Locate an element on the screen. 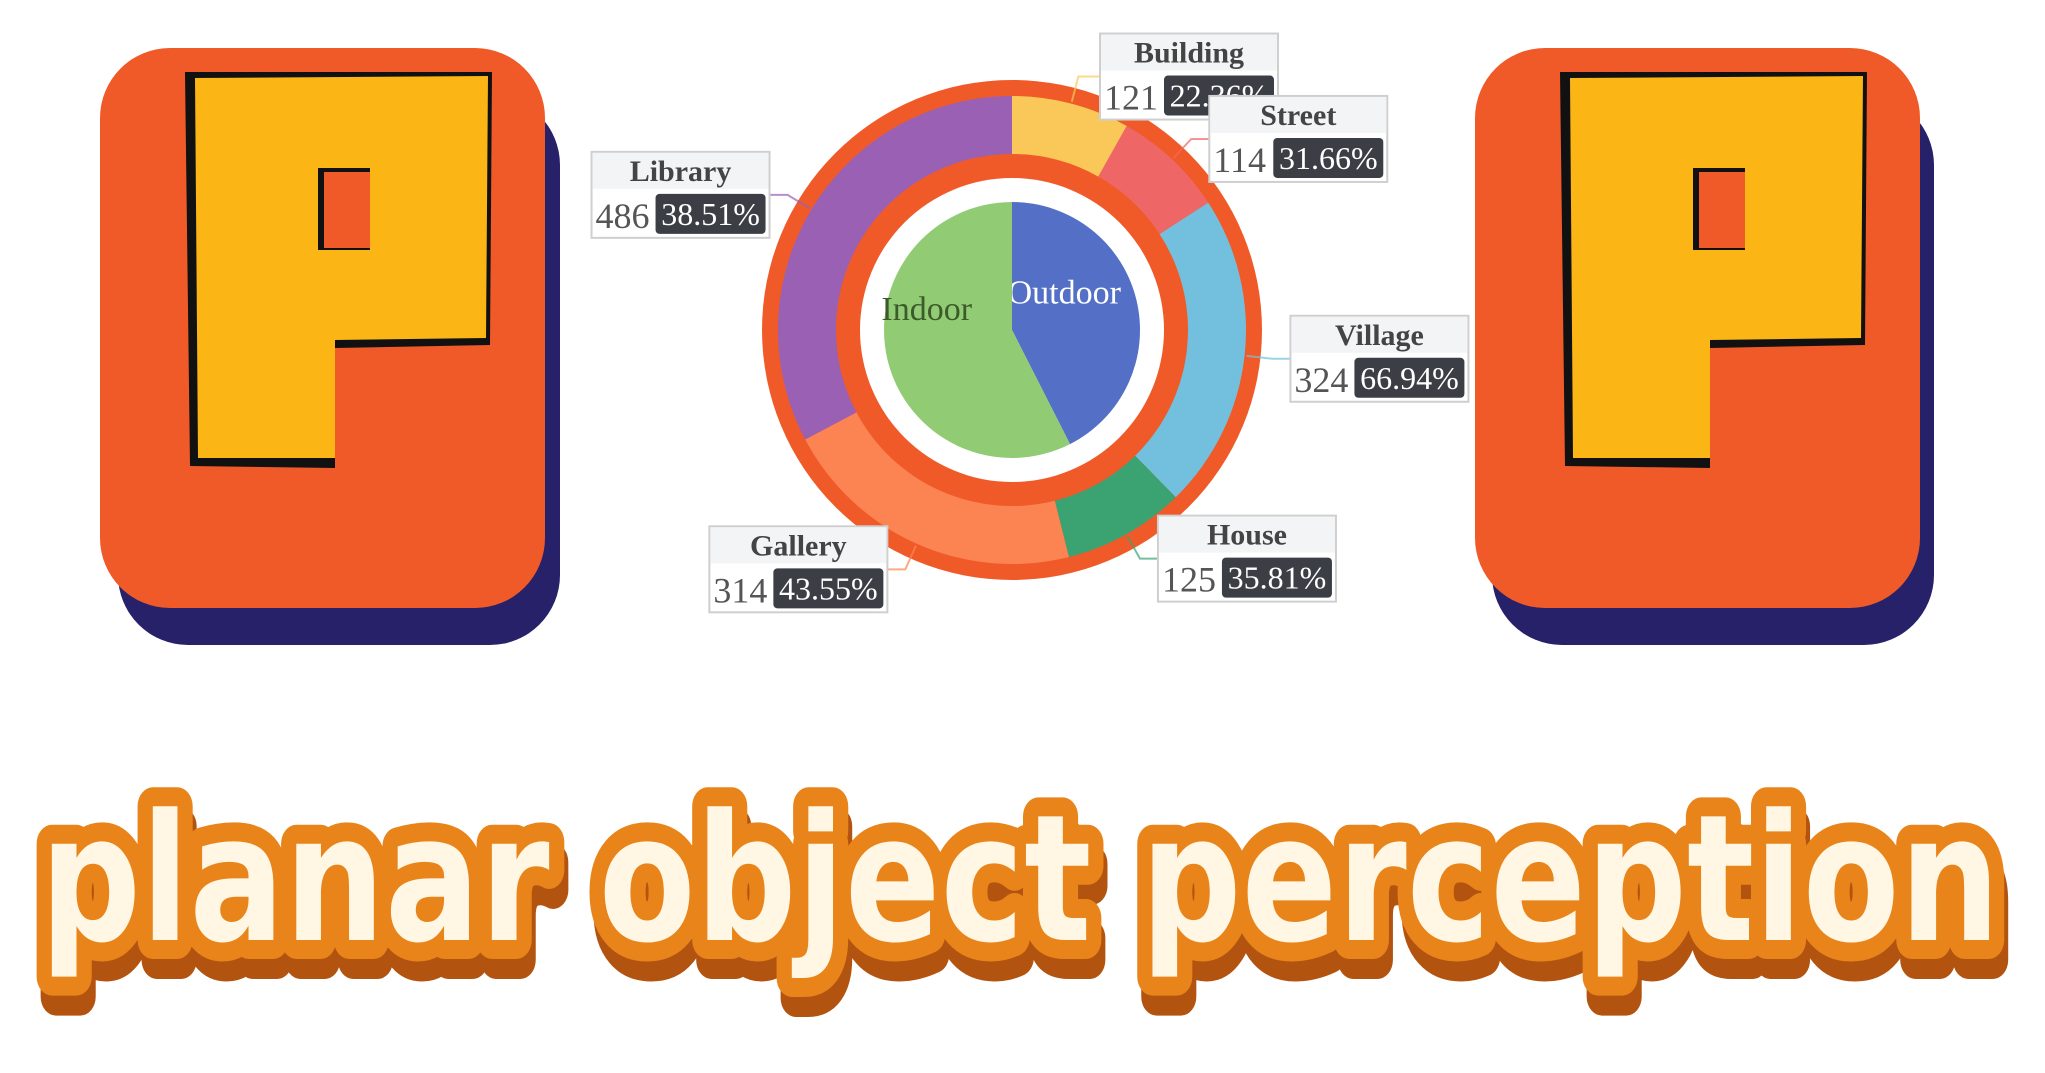 The width and height of the screenshot is (2045, 1073). label-count: 314 is located at coordinates (740, 590).